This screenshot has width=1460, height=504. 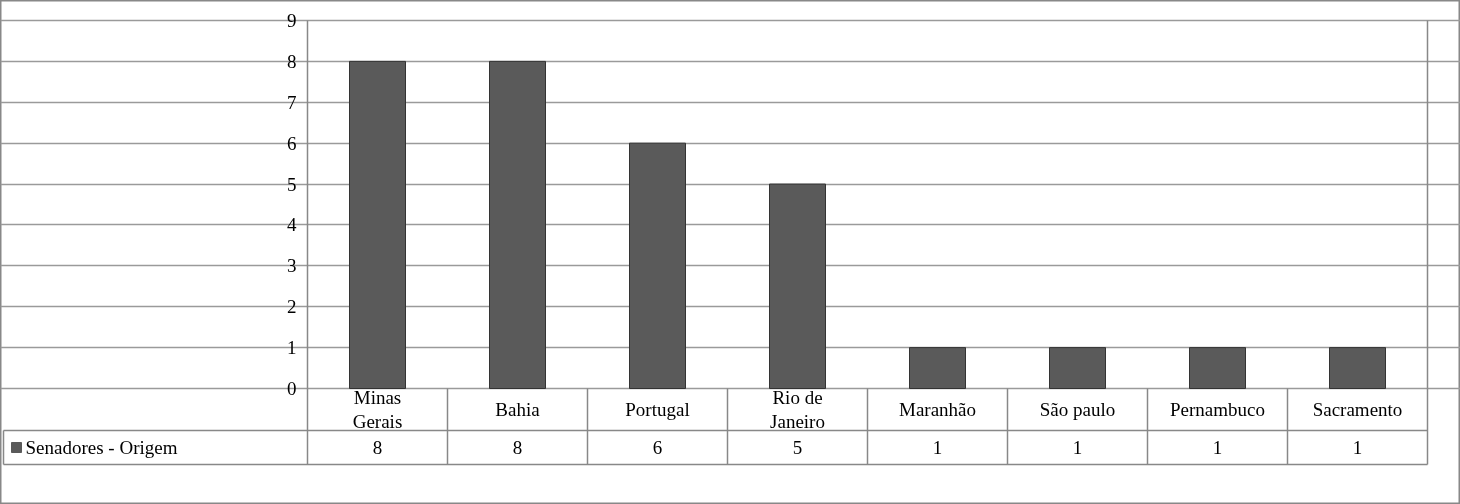 What do you see at coordinates (292, 225) in the screenshot?
I see `y-tick-label: 4` at bounding box center [292, 225].